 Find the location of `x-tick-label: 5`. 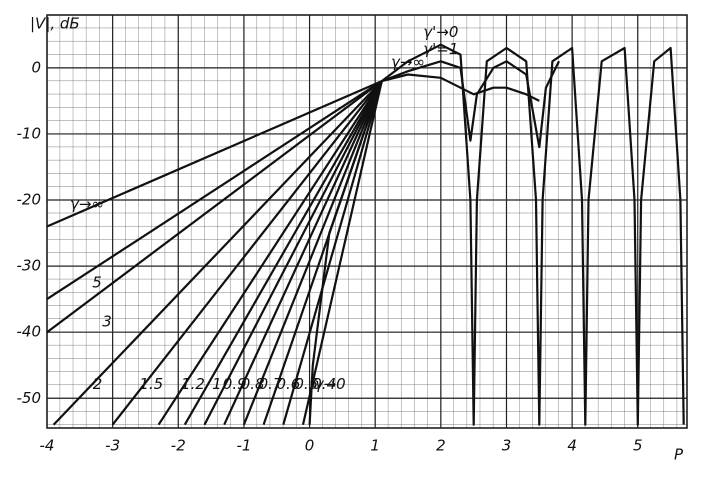

x-tick-label: 5 is located at coordinates (638, 446).